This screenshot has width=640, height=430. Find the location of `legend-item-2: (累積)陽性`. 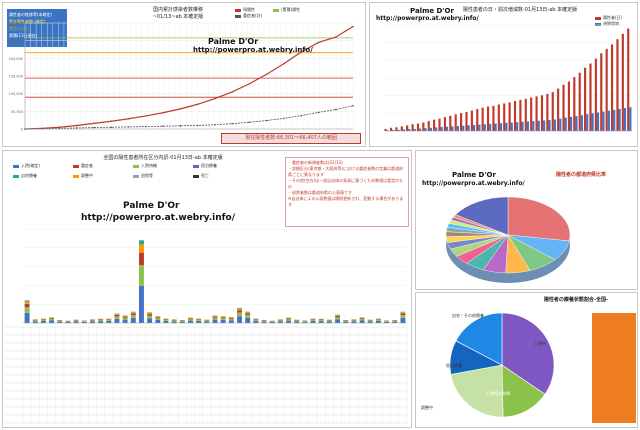

legend-item-2: (累積)陽性 is located at coordinates (286, 10).